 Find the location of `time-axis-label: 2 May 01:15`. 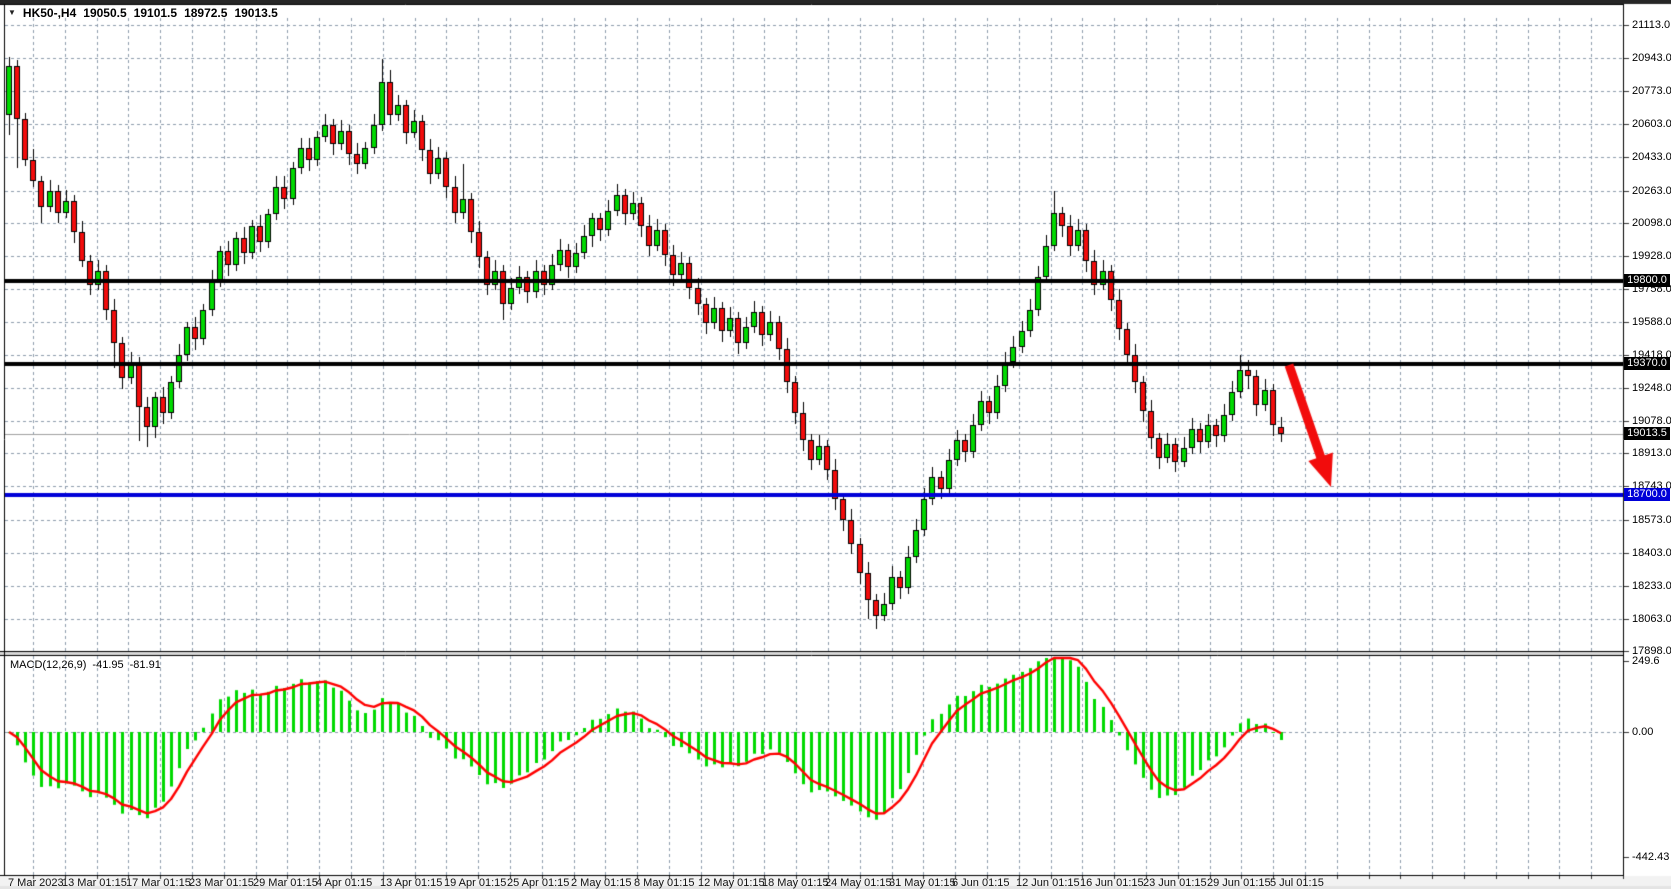

time-axis-label: 2 May 01:15 is located at coordinates (601, 883).